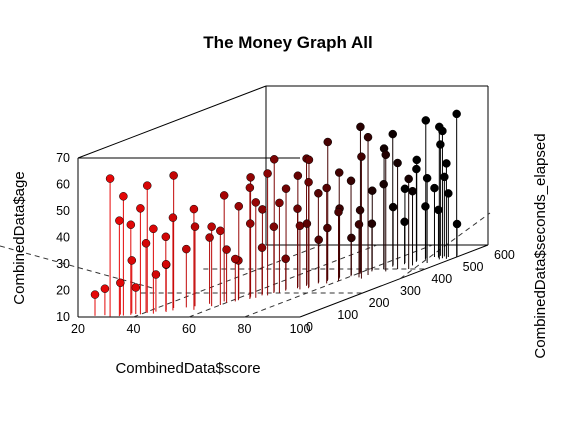 This screenshot has height=425, width=577. What do you see at coordinates (473, 267) in the screenshot?
I see `y-tick-label: 500` at bounding box center [473, 267].